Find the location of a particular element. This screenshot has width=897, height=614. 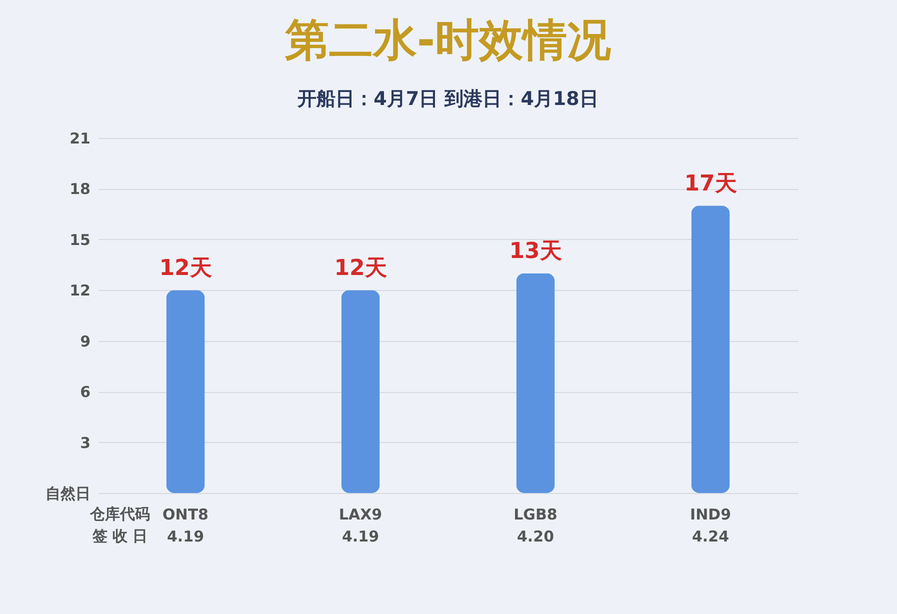

y-tick-label: 15 is located at coordinates (80, 239).